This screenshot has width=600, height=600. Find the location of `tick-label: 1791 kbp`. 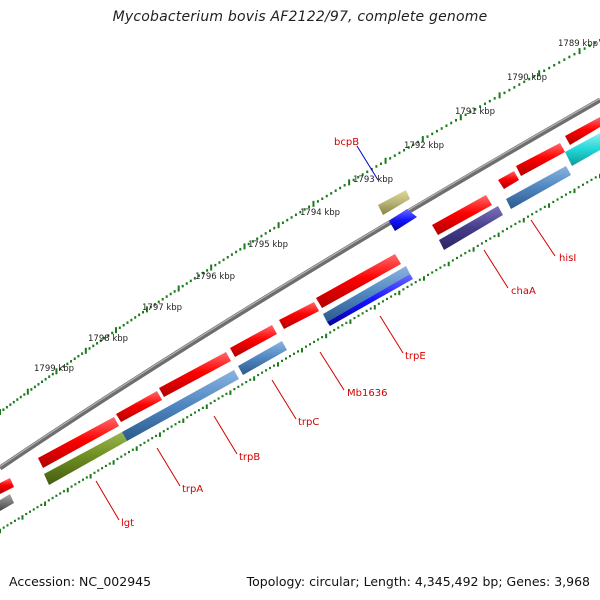

tick-label: 1791 kbp is located at coordinates (475, 112).